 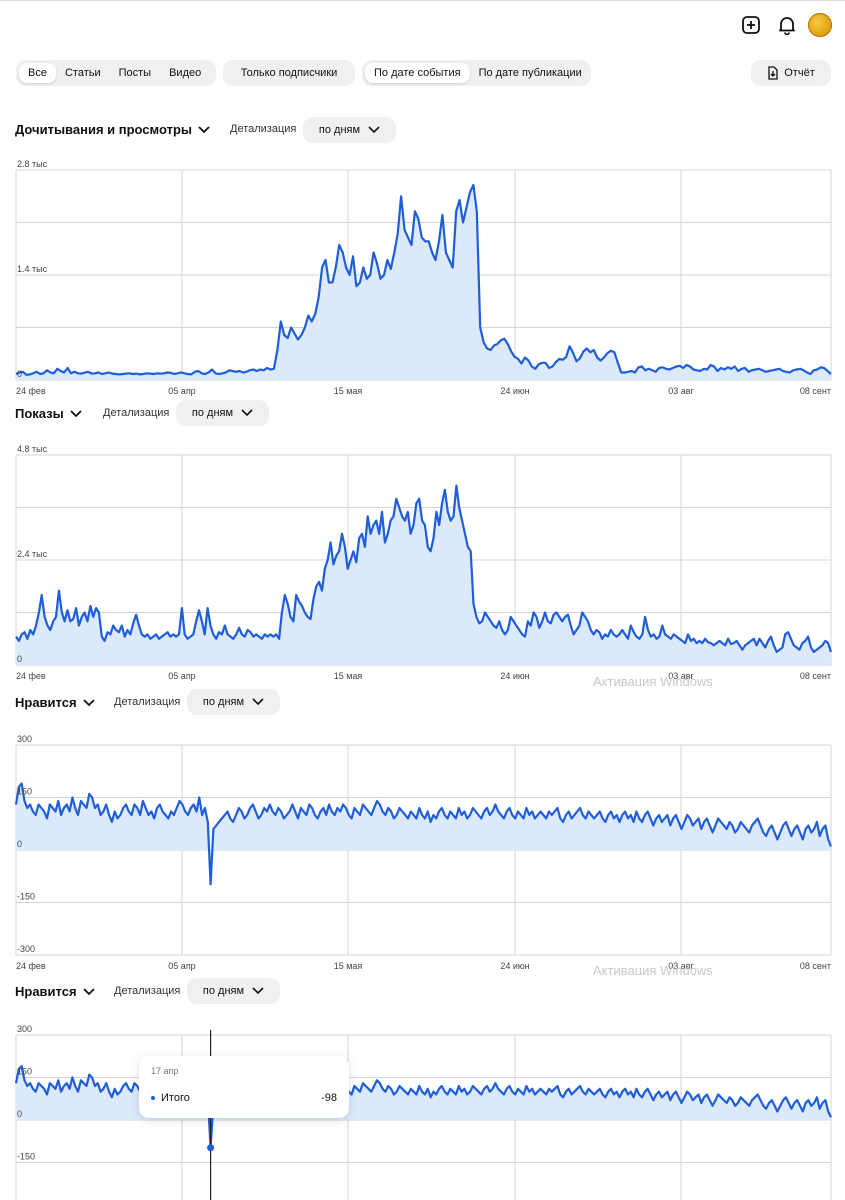 What do you see at coordinates (820, 25) in the screenshot?
I see `avatar` at bounding box center [820, 25].